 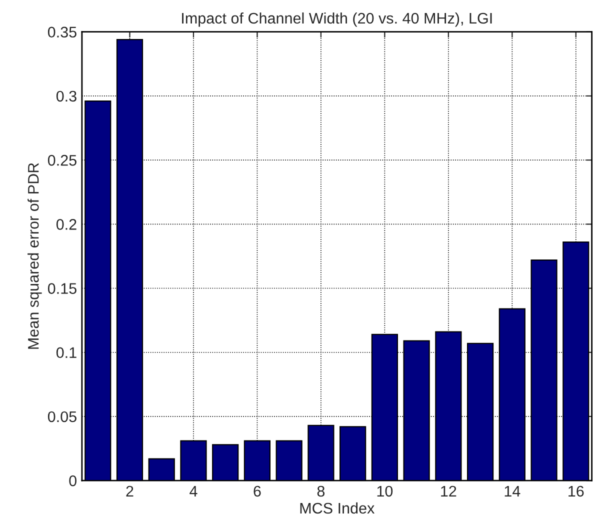 I want to click on y-axis-title: Mean squared error of PDR, so click(x=35, y=256).